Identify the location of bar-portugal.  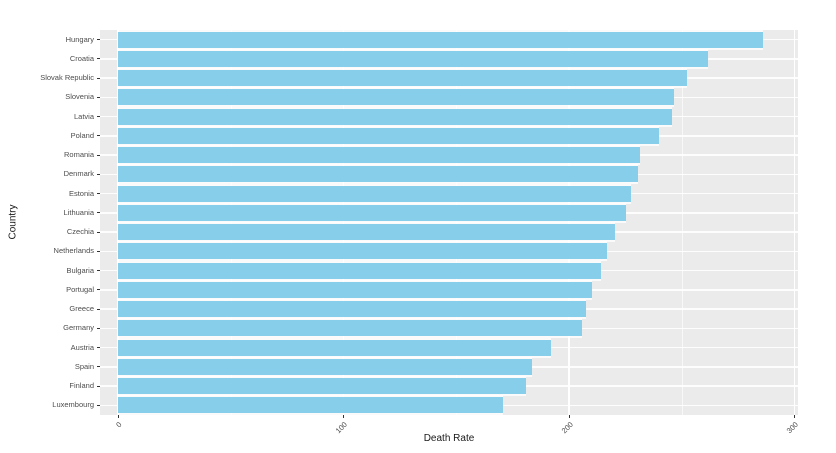
(355, 289).